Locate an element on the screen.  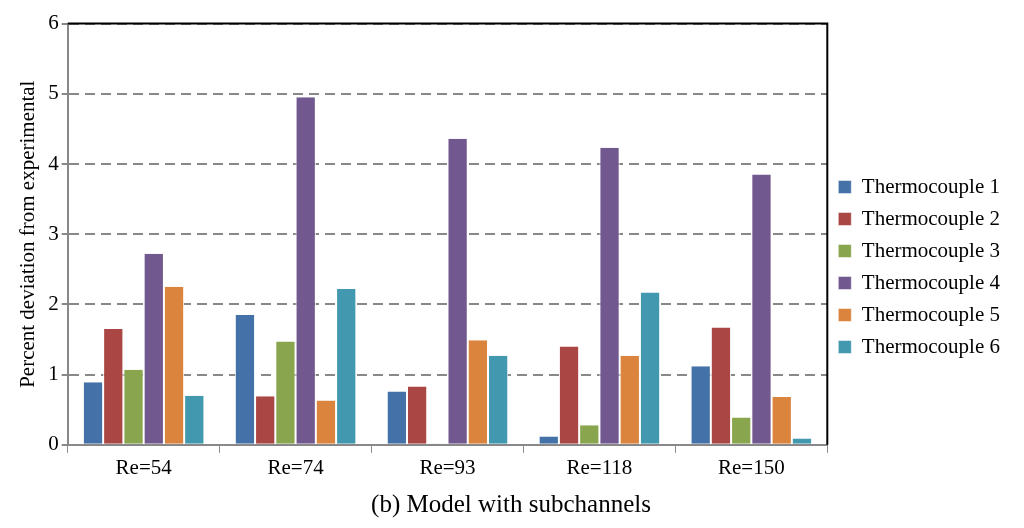
legend-label: Thermocouple 1 is located at coordinates (930, 185).